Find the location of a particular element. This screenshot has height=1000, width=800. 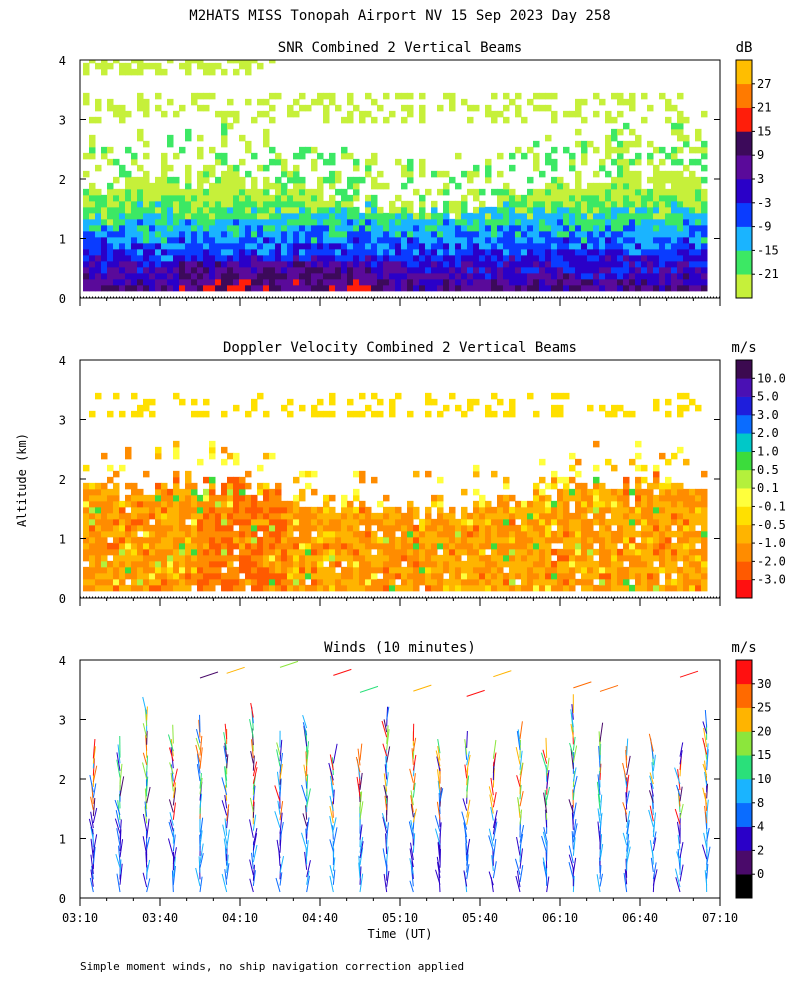

snr-colorbar-swatch is located at coordinates (744, 238).